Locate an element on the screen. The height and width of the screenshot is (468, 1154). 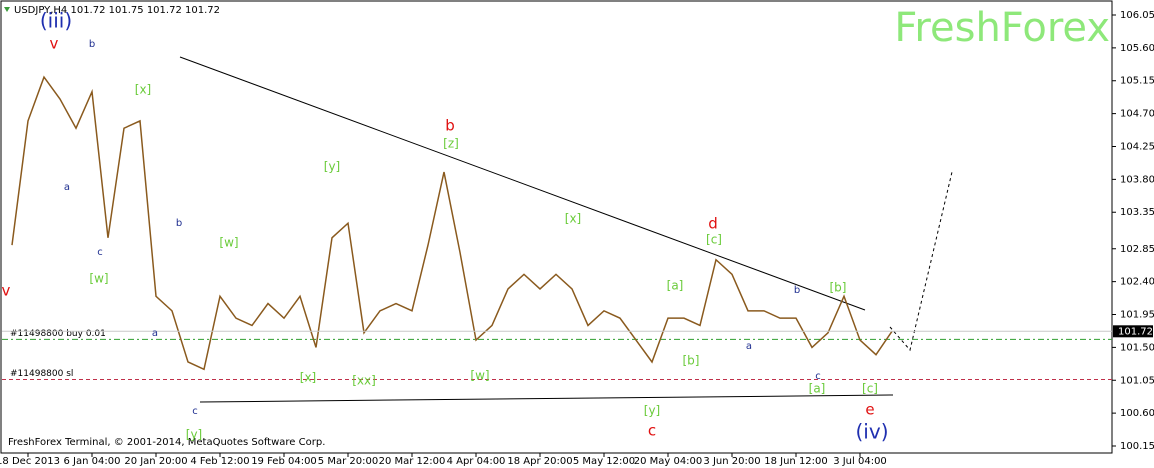
y-tick-label: 102.40 is located at coordinates (1137, 282).